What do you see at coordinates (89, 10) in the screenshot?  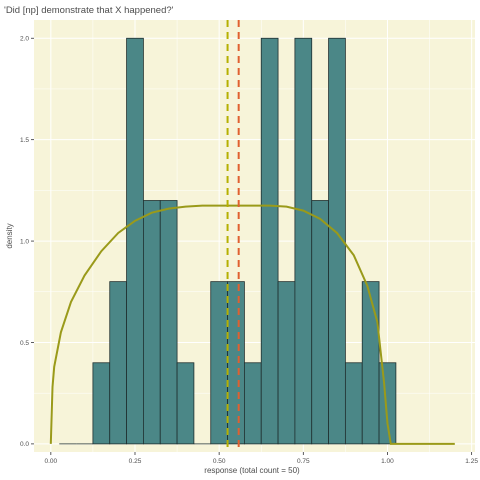 I see `chart-title: 'Did [np] demonstrate that X happened?'` at bounding box center [89, 10].